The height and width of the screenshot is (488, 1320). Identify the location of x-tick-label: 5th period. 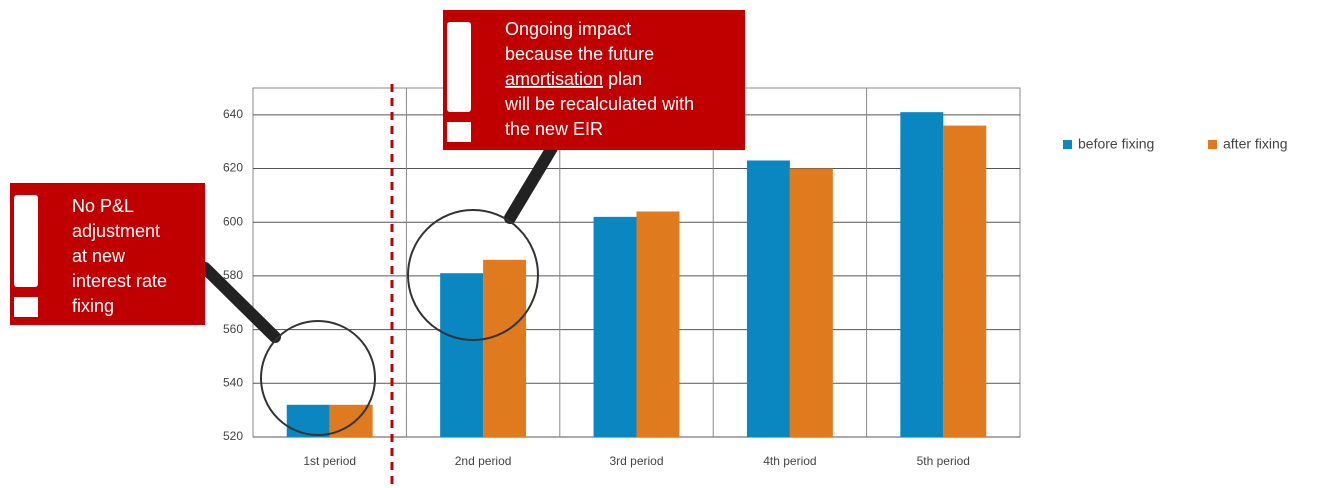
(943, 461).